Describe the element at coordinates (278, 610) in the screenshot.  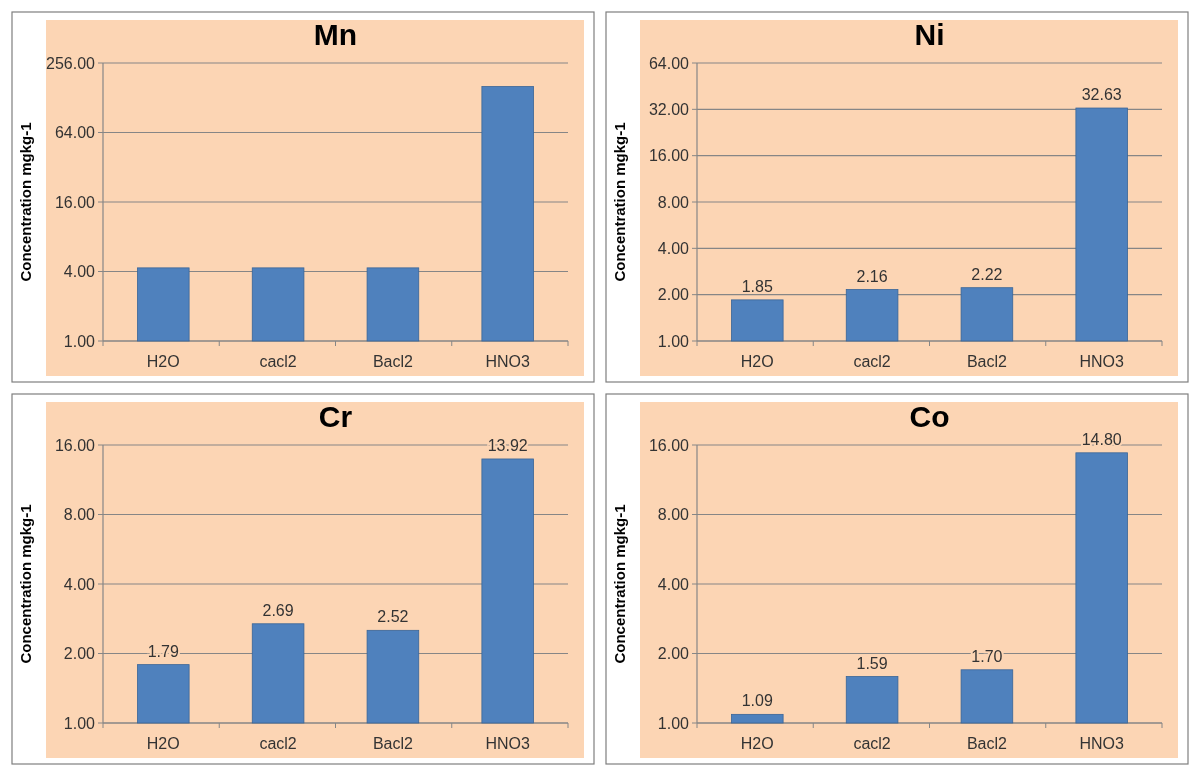
I see `data-label: 2.69` at that location.